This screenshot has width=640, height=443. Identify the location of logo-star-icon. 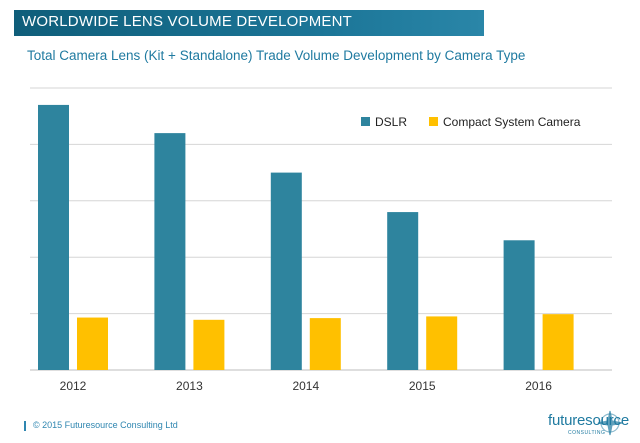
(610, 423).